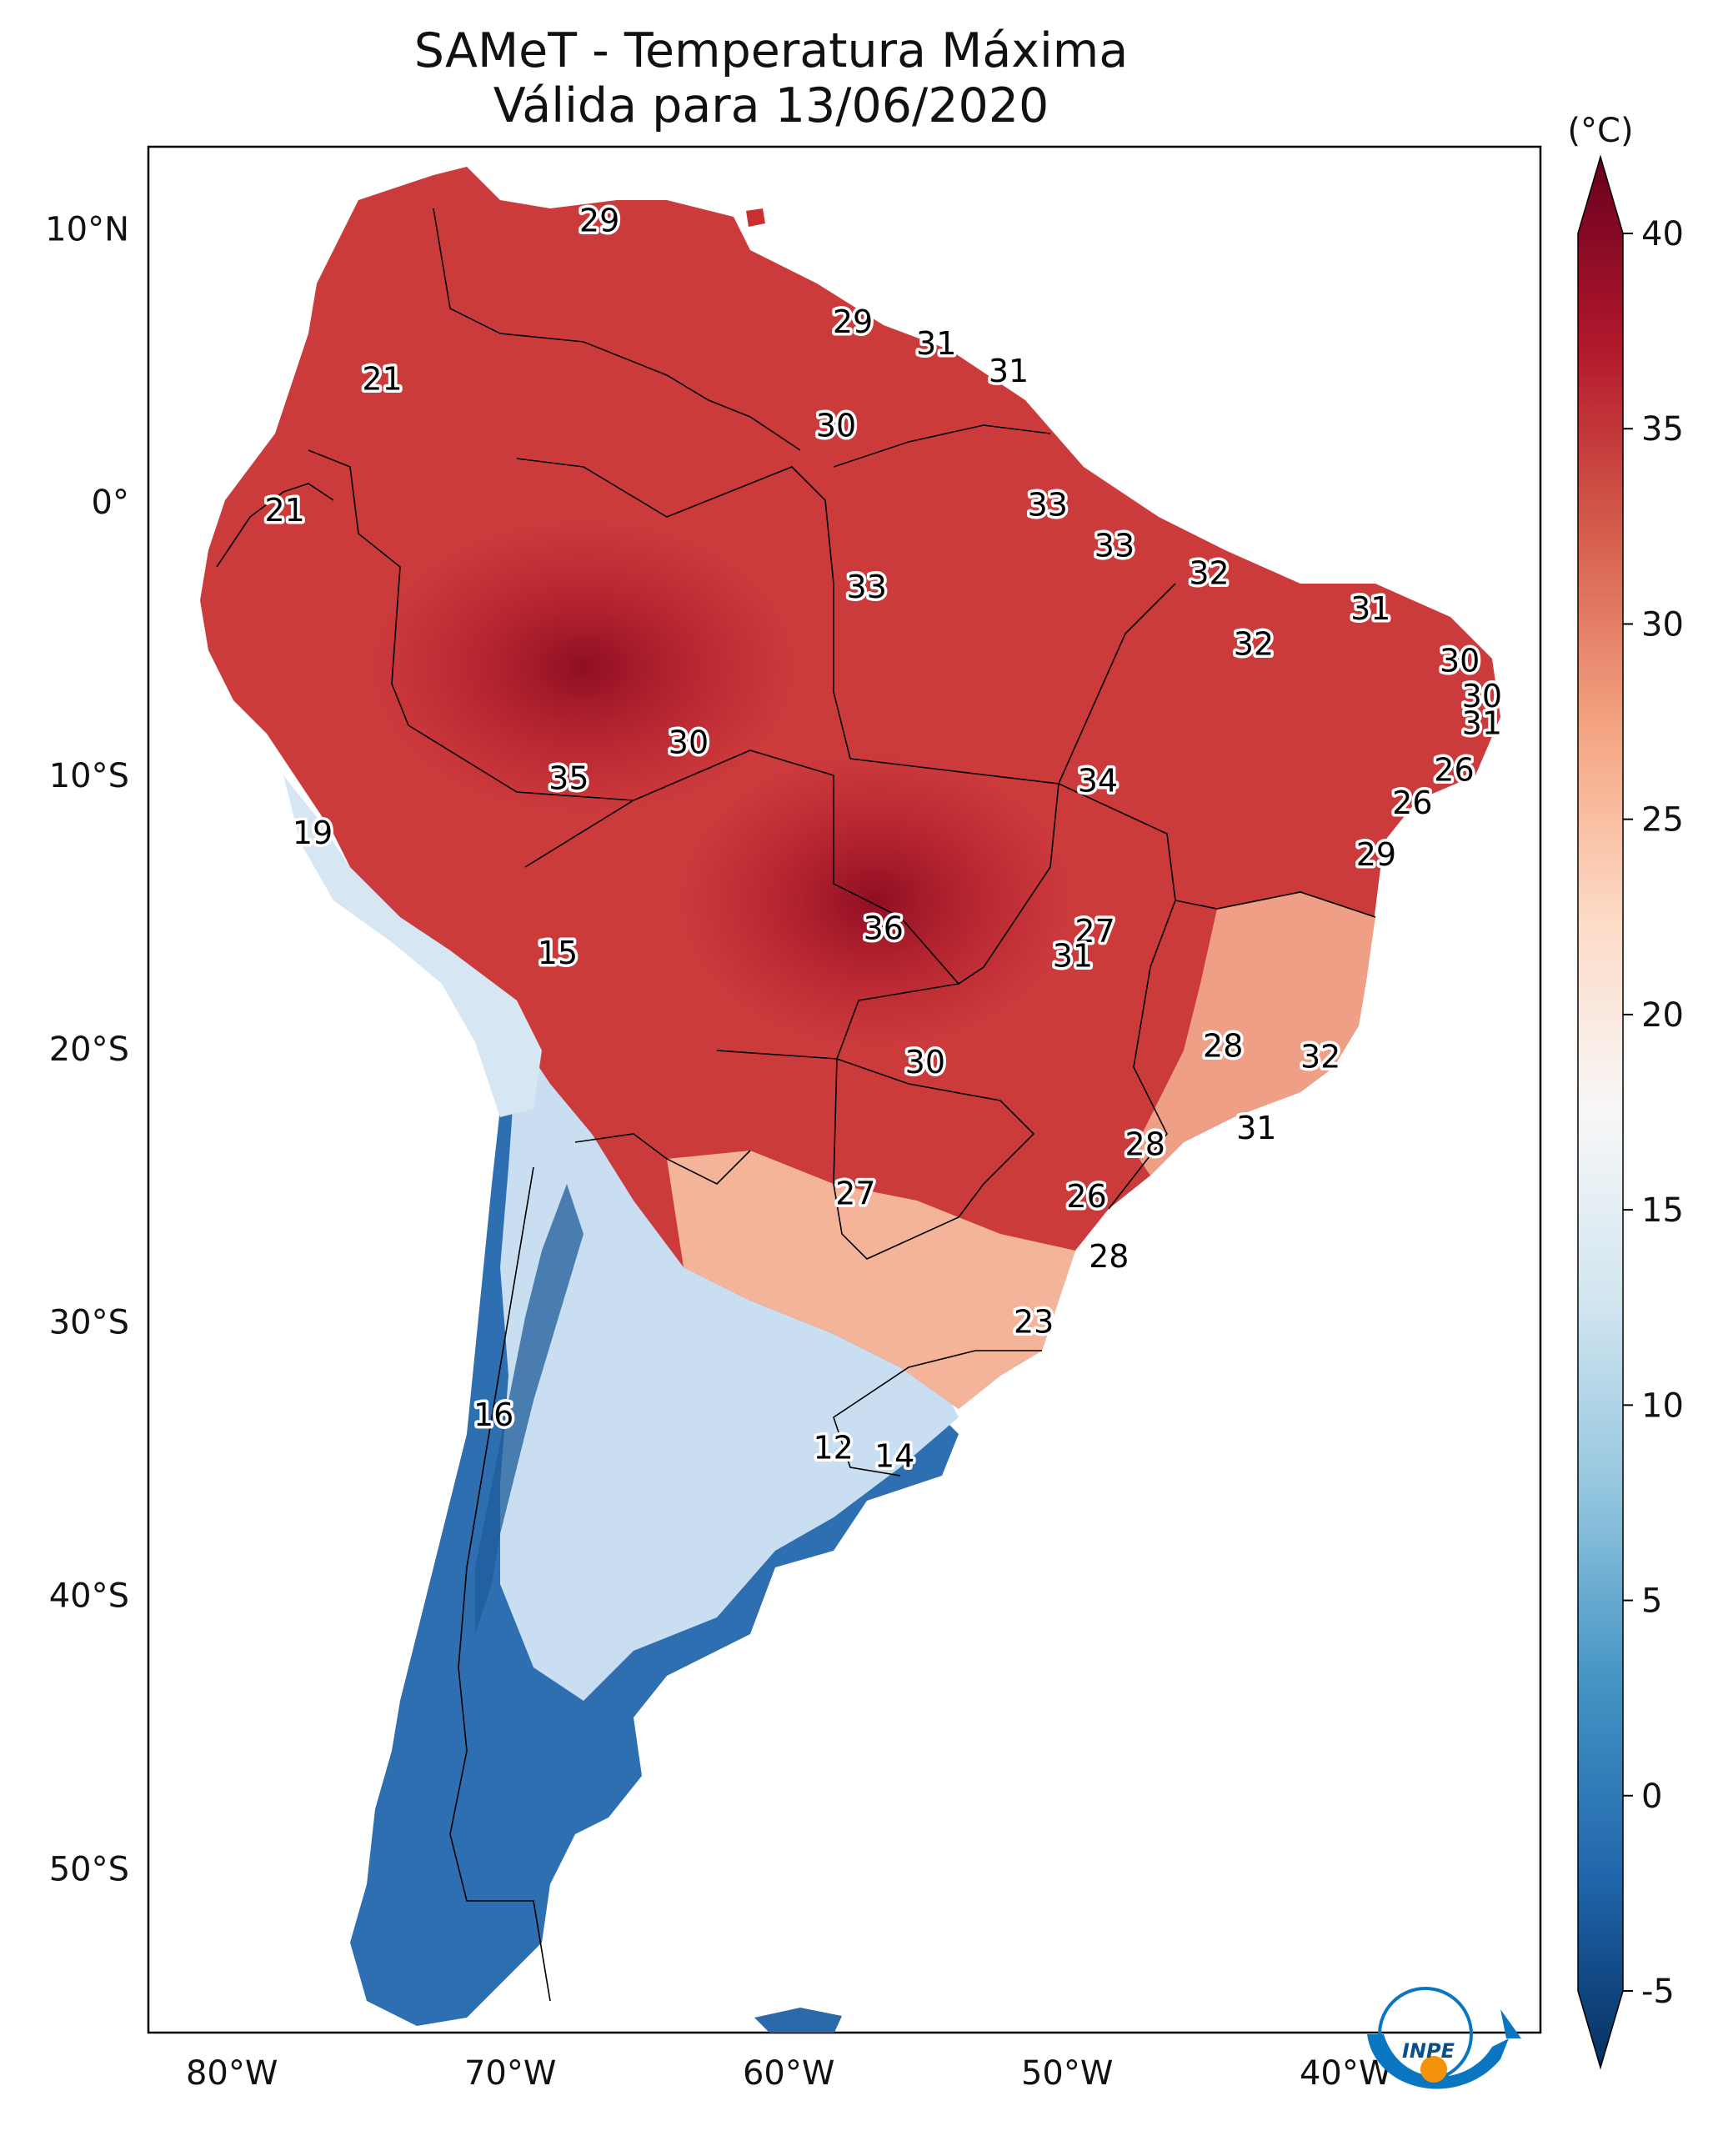  What do you see at coordinates (798, 2021) in the screenshot?
I see `island-falklands` at bounding box center [798, 2021].